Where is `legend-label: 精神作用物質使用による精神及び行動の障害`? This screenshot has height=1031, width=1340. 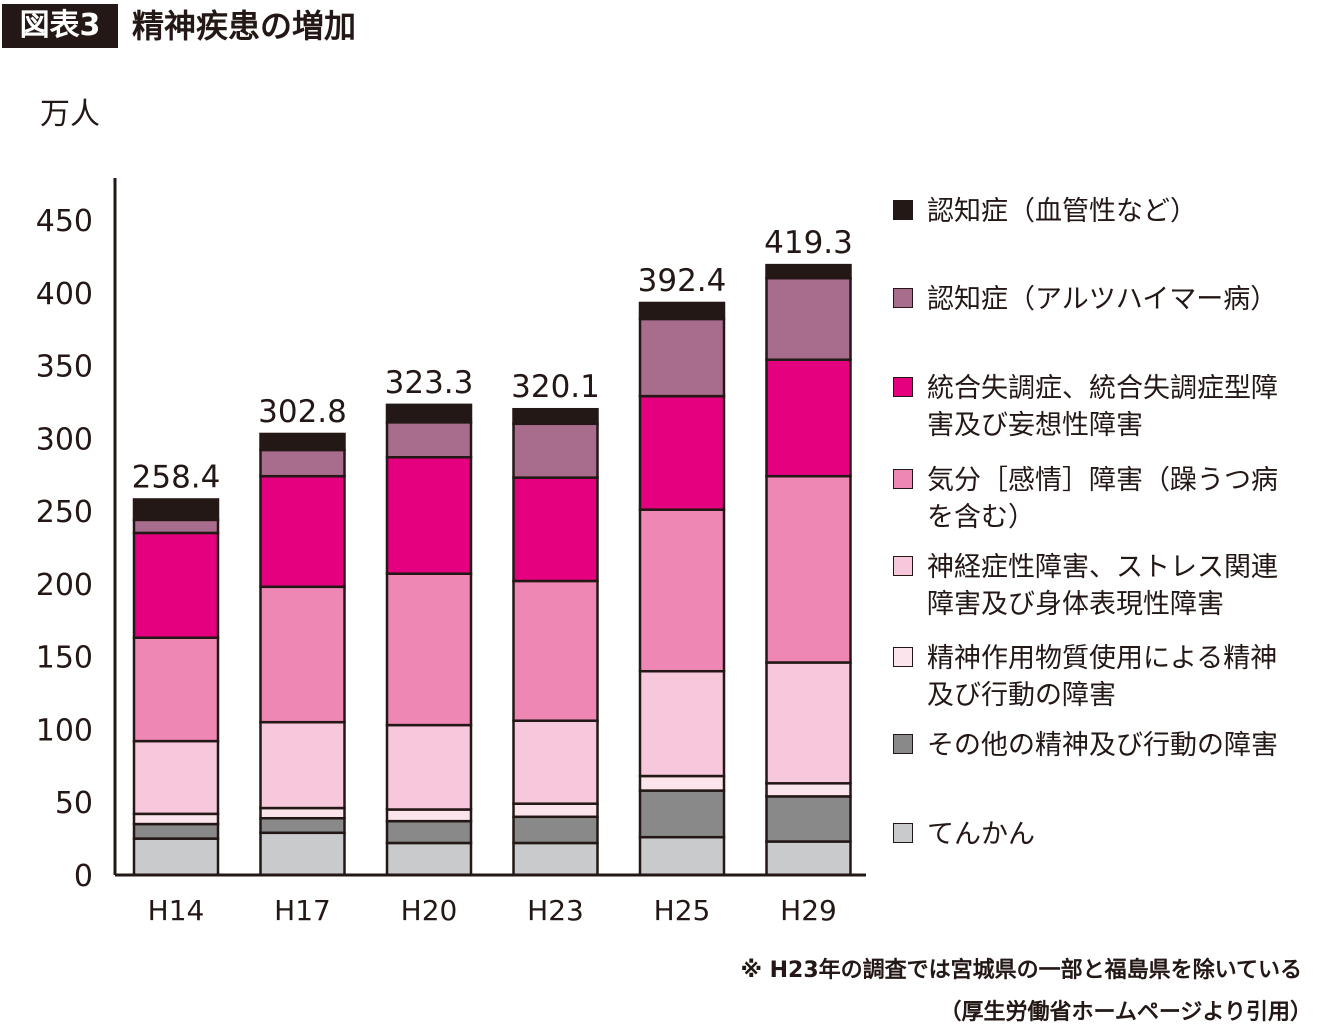
legend-label: 精神作用物質使用による精神及び行動の障害 is located at coordinates (1102, 677).